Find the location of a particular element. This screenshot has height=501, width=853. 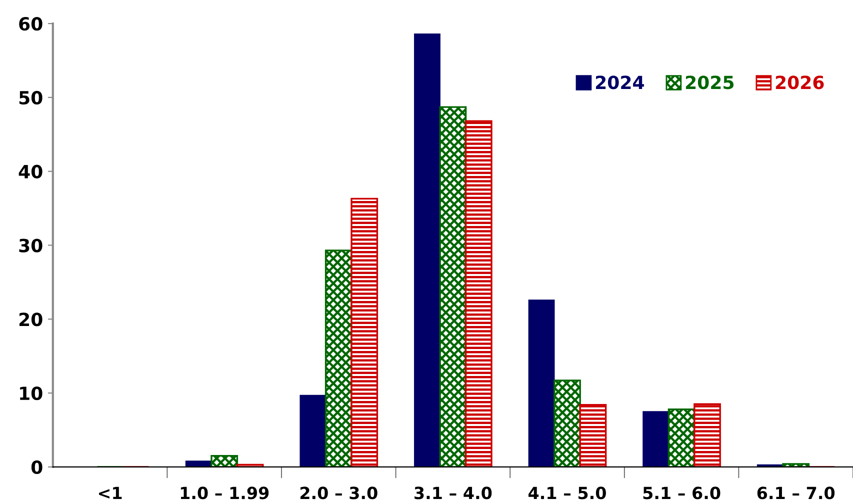

y-tick-label: 30 is located at coordinates (30, 245).